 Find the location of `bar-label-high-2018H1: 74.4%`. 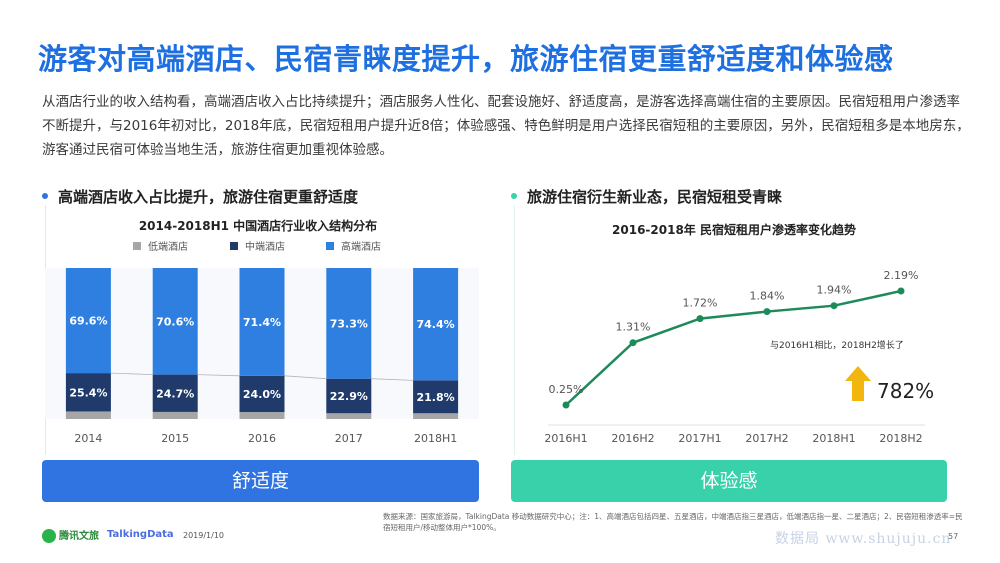

bar-label-high-2018H1: 74.4% is located at coordinates (436, 324).